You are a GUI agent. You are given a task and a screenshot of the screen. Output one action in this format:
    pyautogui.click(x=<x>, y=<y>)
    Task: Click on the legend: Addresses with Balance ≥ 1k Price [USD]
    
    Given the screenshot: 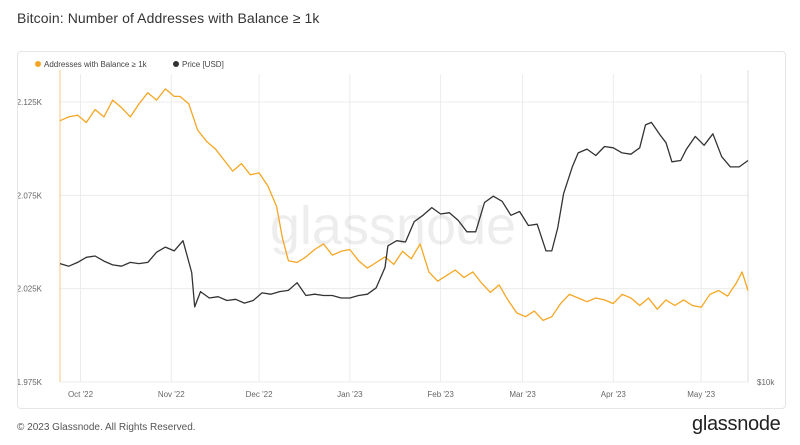 What is the action you would take?
    pyautogui.click(x=129, y=64)
    